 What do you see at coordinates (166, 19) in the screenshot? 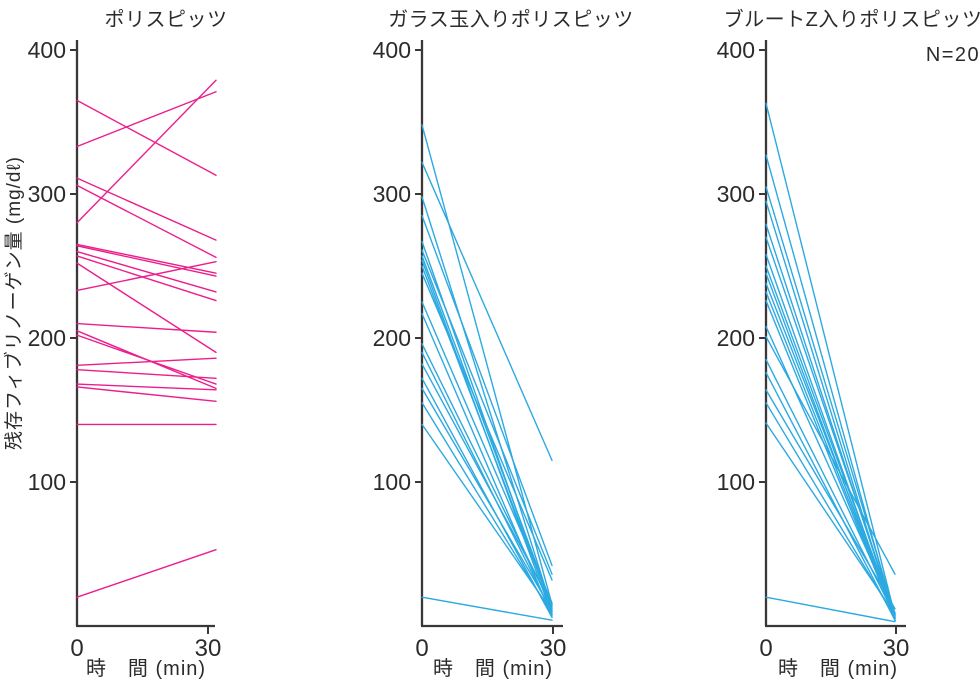
I see `panel-title: ポリスピッツ` at bounding box center [166, 19].